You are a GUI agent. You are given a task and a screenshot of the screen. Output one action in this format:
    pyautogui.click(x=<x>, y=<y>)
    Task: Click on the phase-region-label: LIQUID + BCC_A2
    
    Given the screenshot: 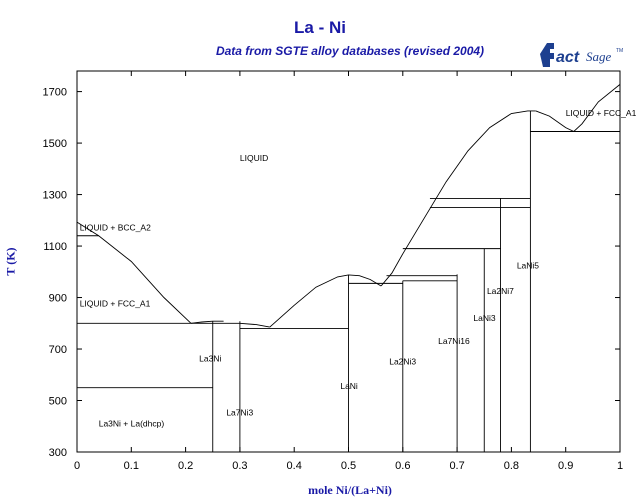 What is the action you would take?
    pyautogui.click(x=115, y=228)
    